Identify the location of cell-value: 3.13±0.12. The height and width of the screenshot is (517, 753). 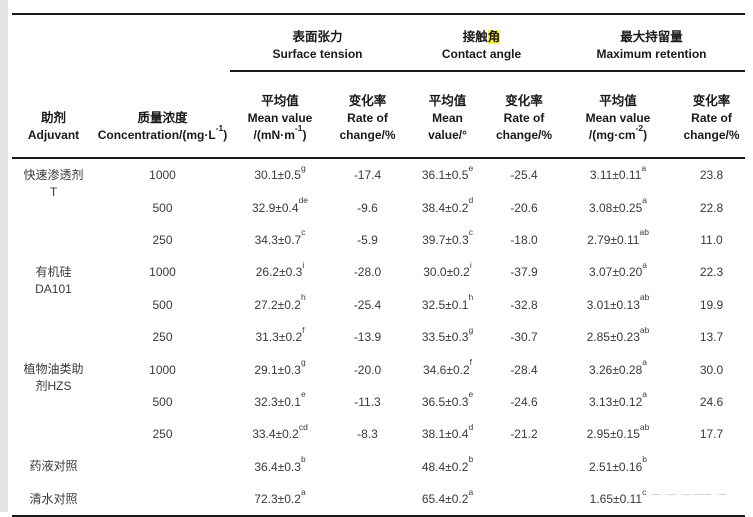
(615, 401).